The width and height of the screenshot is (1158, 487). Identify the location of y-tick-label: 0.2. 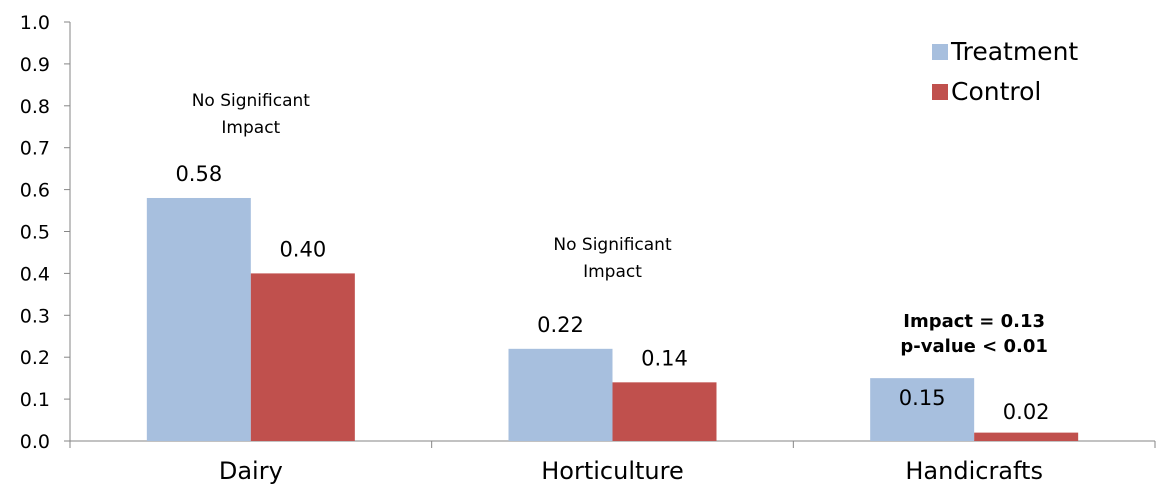
(35, 358).